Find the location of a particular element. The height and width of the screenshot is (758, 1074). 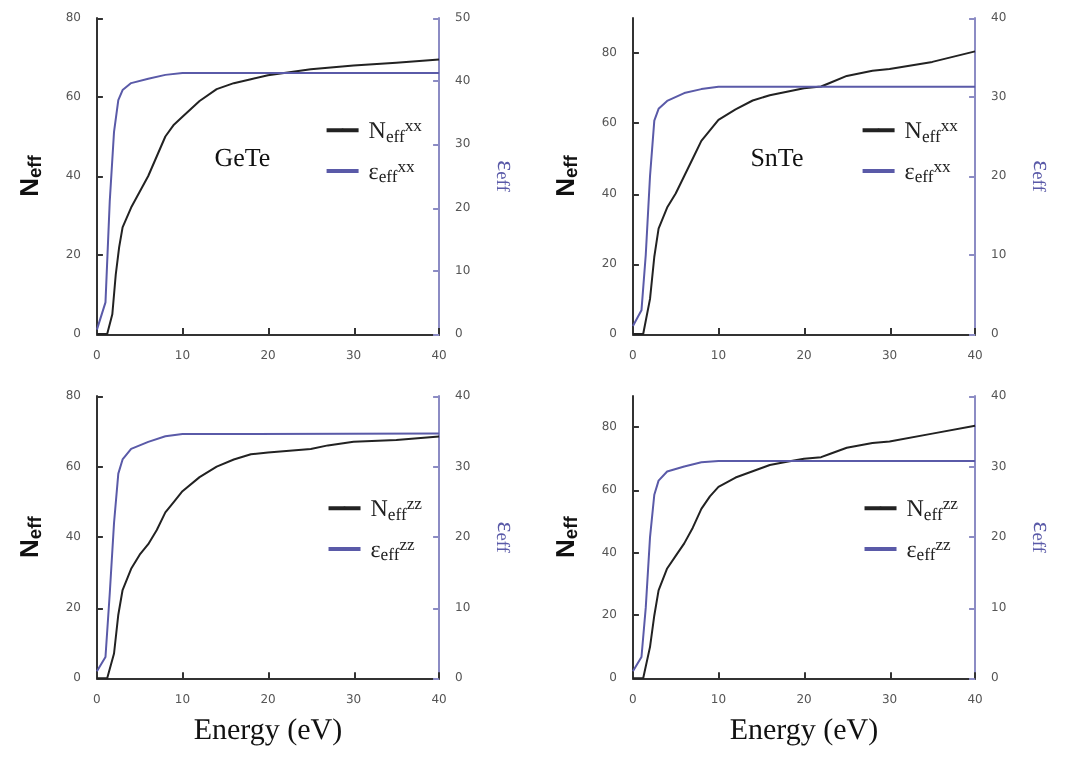

annotation: GeTe is located at coordinates (242, 156).